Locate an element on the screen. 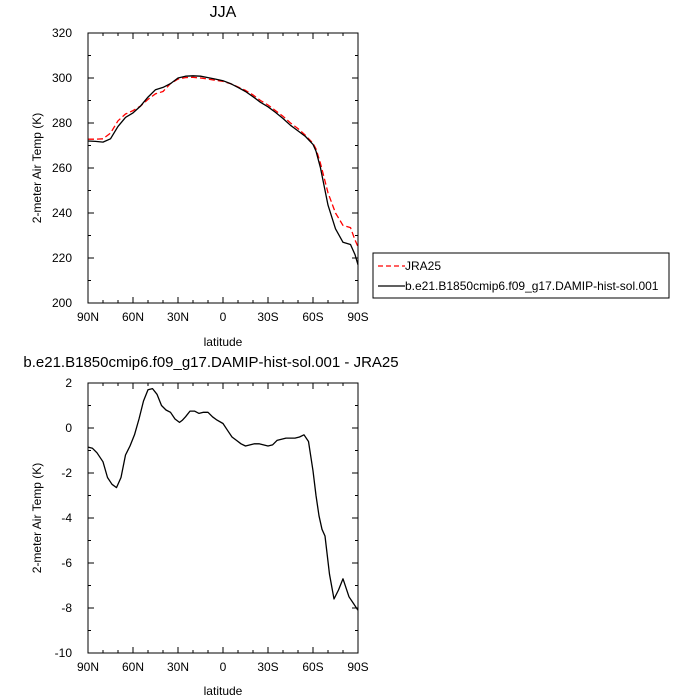  top-panel-xlabel: latitude is located at coordinates (223, 342).